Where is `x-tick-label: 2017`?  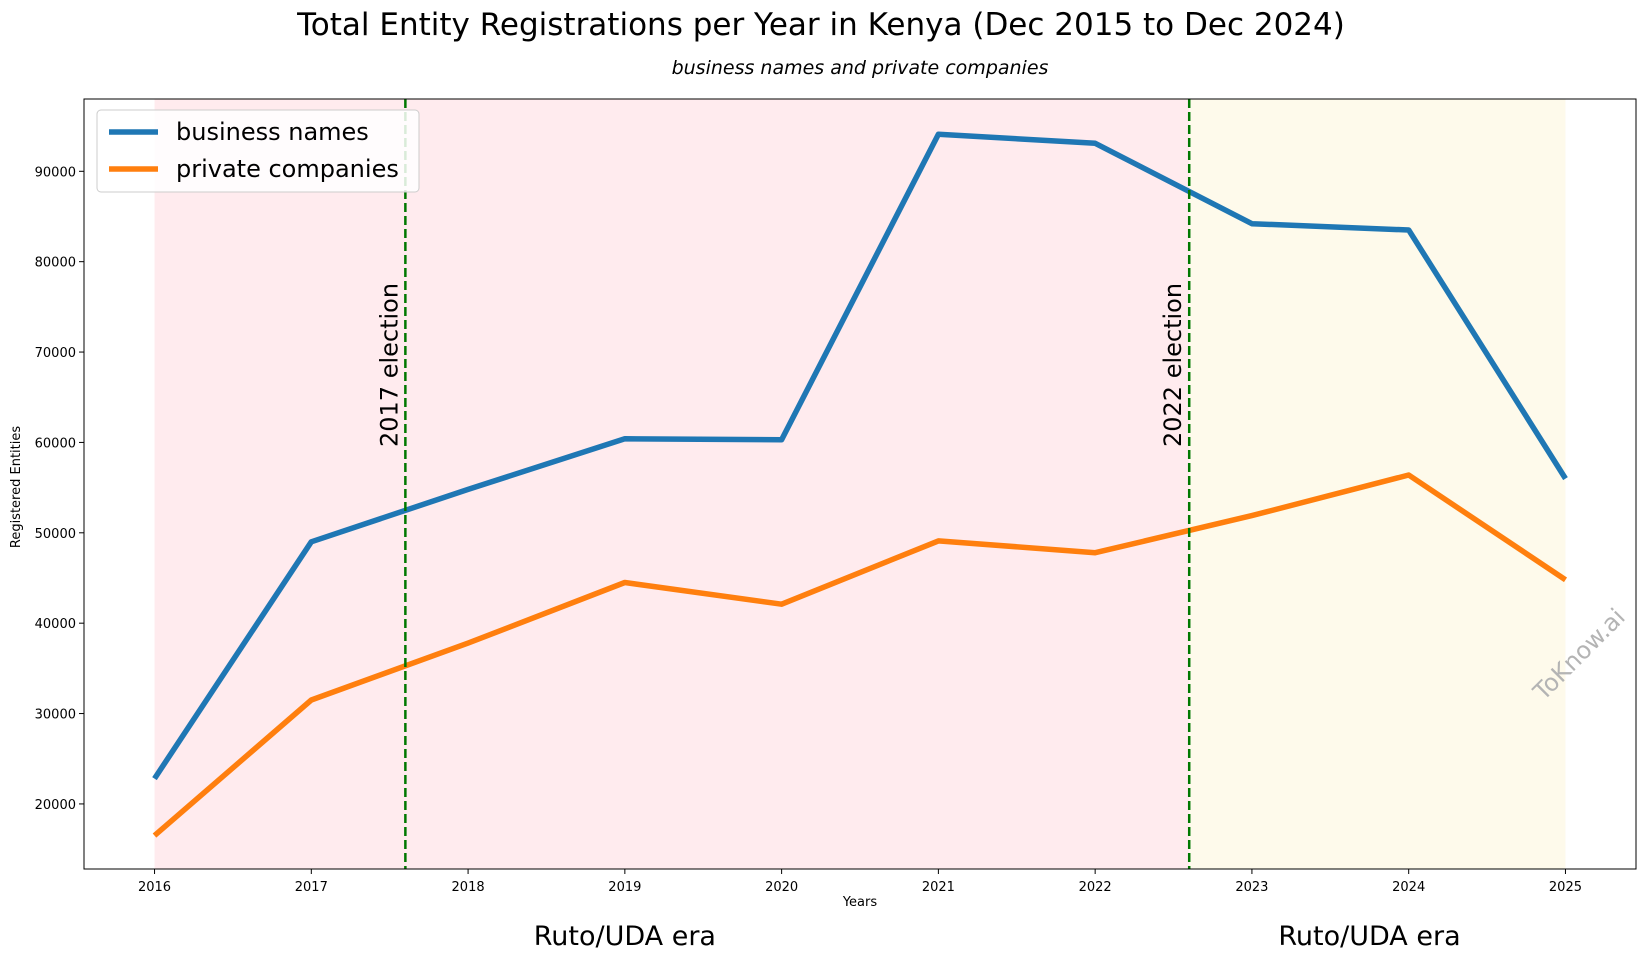
x-tick-label: 2017 is located at coordinates (311, 887).